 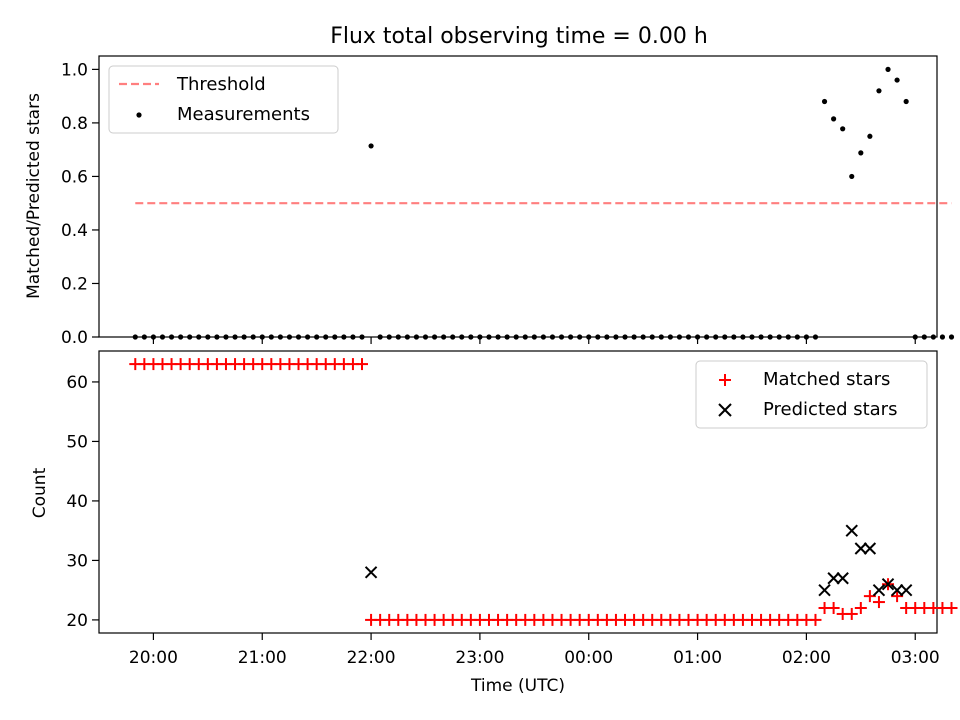 What do you see at coordinates (830, 409) in the screenshot?
I see `legend-predicted-label: Predicted stars` at bounding box center [830, 409].